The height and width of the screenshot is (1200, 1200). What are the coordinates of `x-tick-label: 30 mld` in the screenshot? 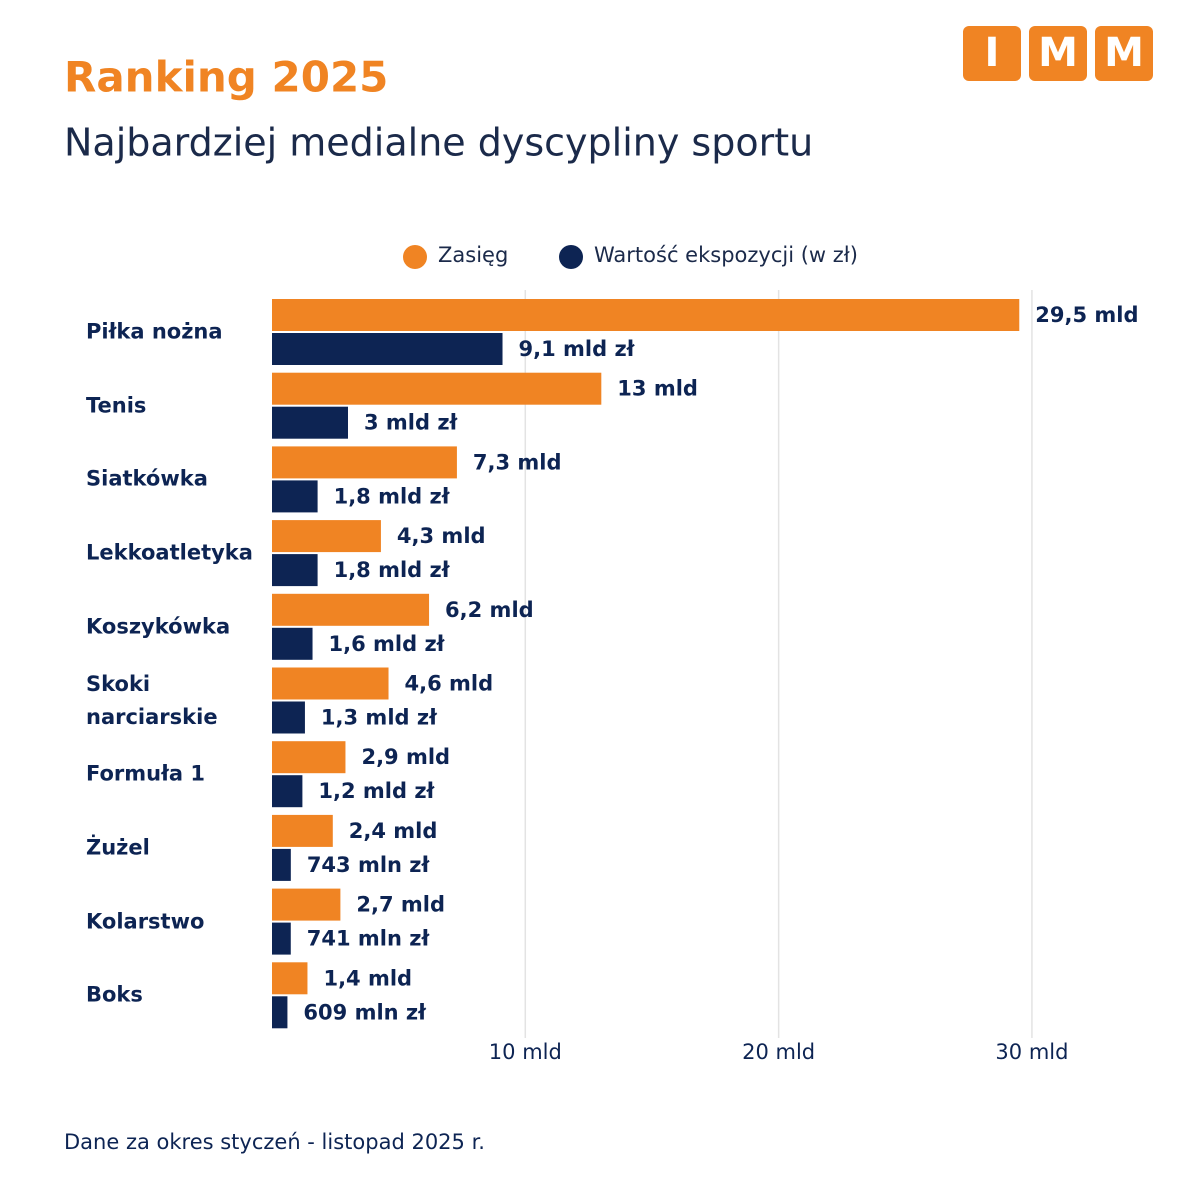 It's located at (1031, 1052).